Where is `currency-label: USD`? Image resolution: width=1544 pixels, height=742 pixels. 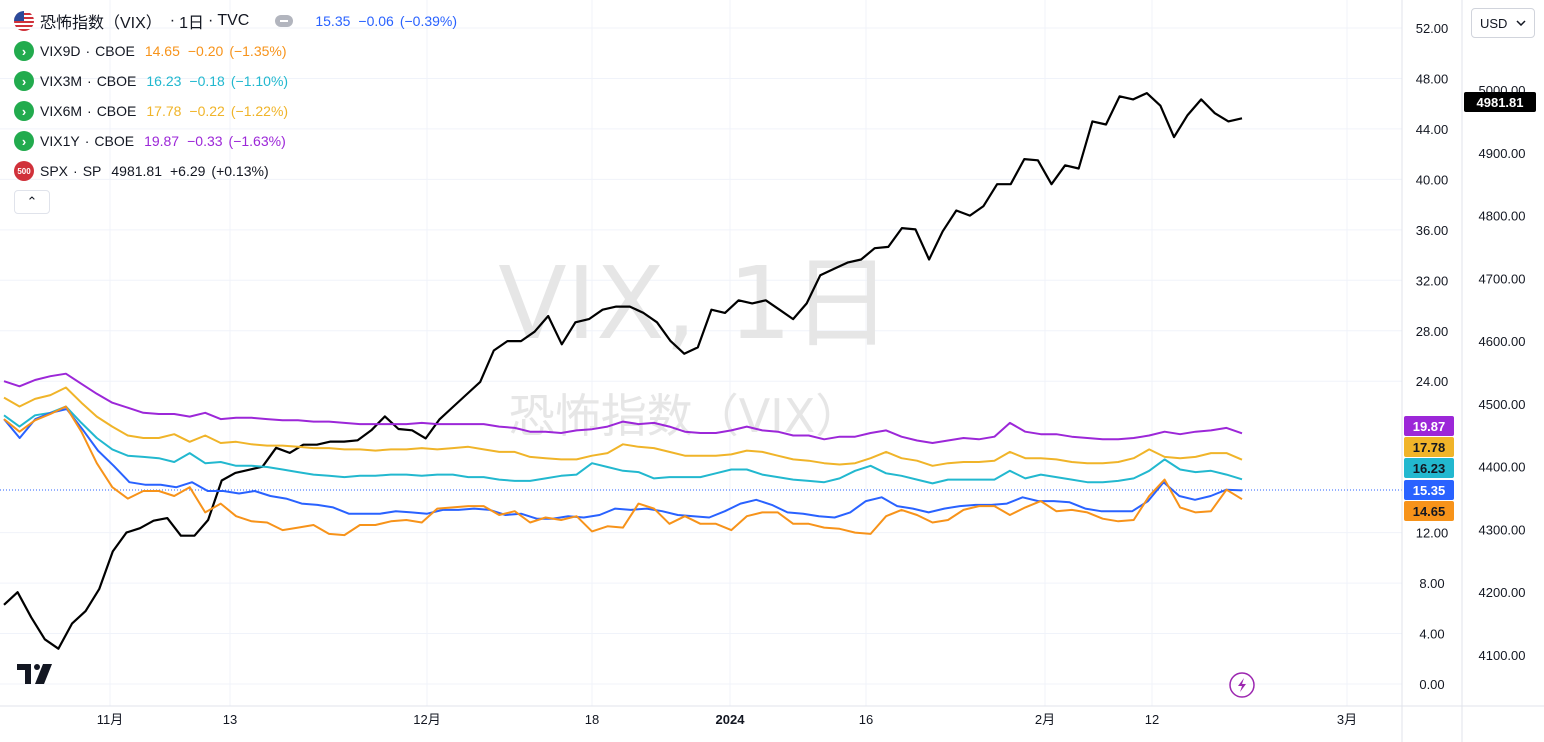
currency-label: USD is located at coordinates (1494, 23).